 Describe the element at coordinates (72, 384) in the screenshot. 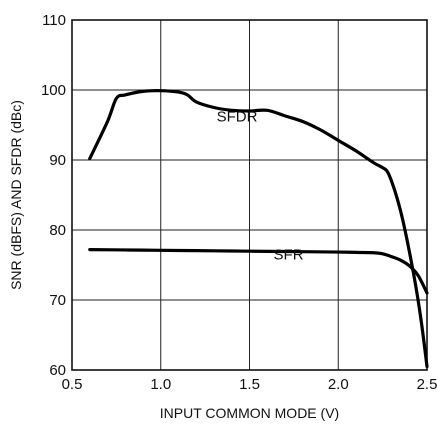

I see `x-tick-label: 0.5` at that location.